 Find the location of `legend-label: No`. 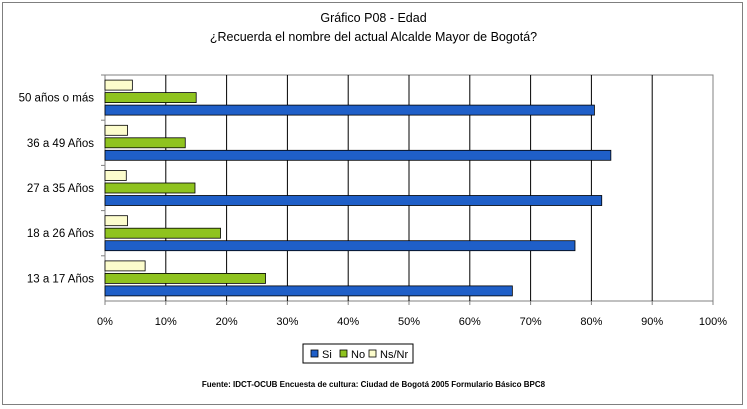

legend-label: No is located at coordinates (358, 355).